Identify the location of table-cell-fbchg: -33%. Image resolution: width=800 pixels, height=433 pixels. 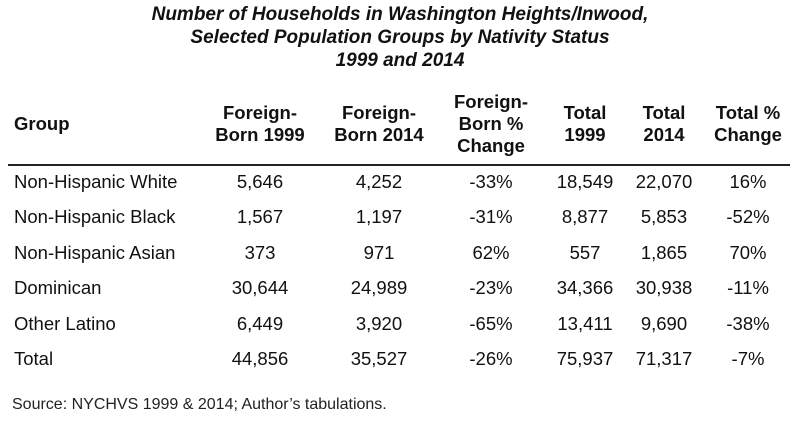
(491, 181).